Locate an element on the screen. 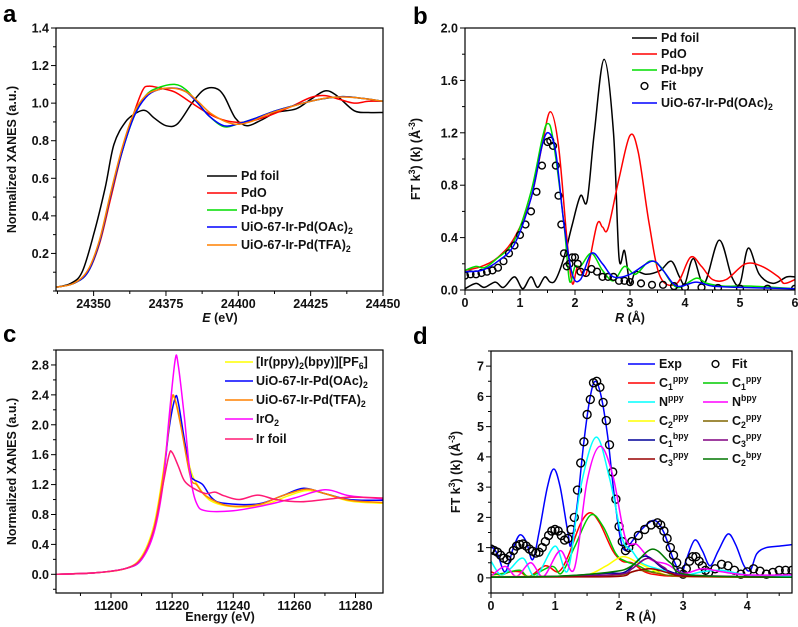 Image resolution: width=798 pixels, height=627 pixels. legend-item-ir-foil: Ir foil is located at coordinates (256, 439).